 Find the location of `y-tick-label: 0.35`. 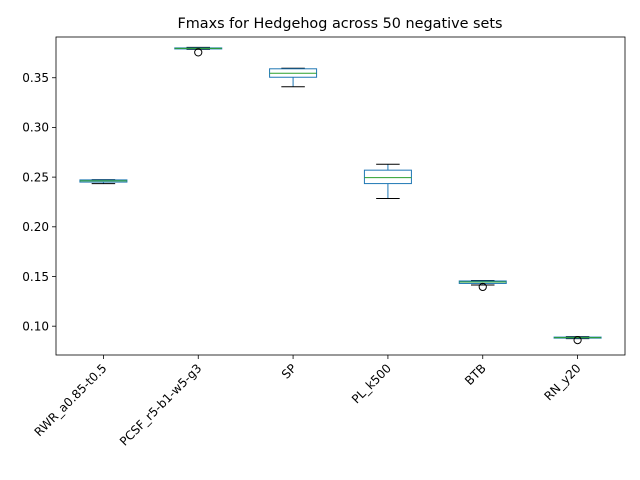

y-tick-label: 0.35 is located at coordinates (35, 78).